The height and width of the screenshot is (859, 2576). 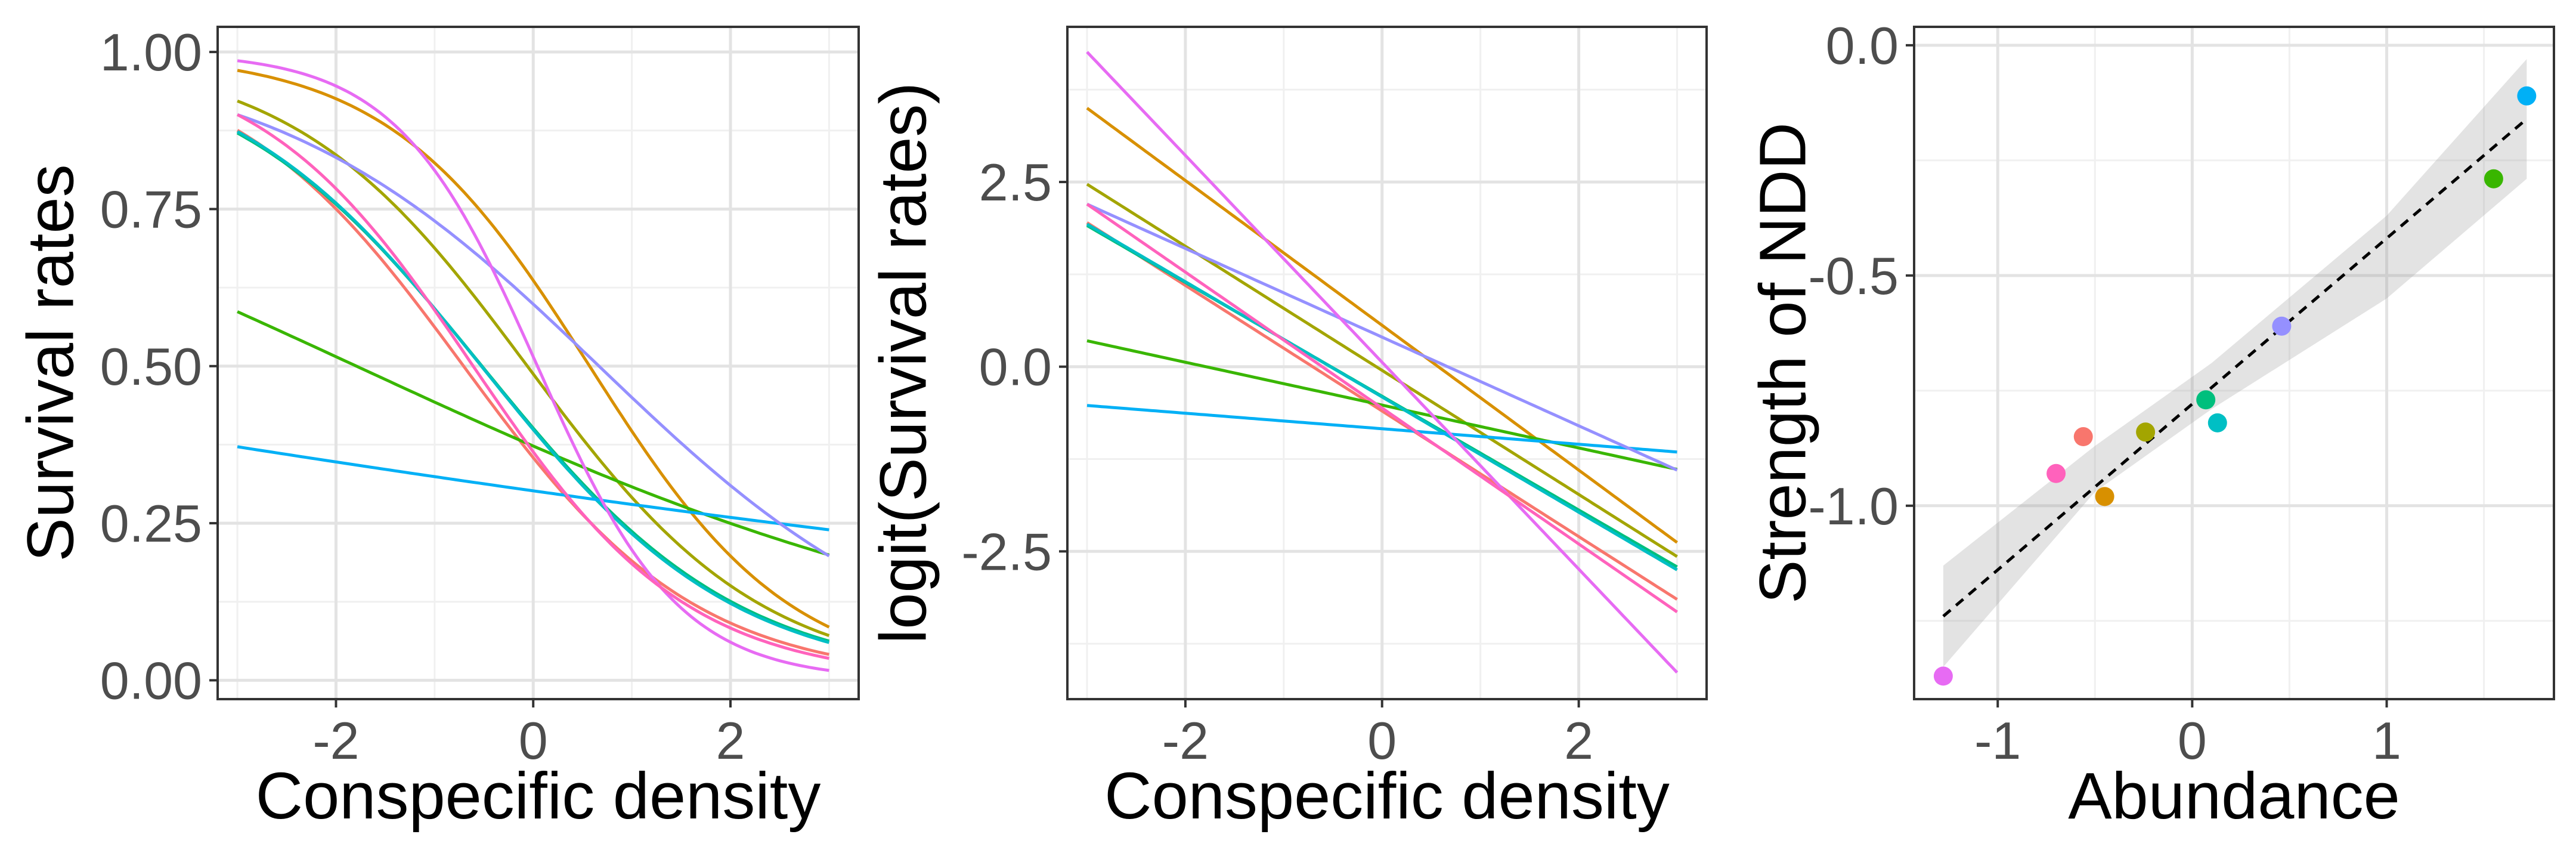 I want to click on y-axis-title: Strength of NDD, so click(x=1784, y=363).